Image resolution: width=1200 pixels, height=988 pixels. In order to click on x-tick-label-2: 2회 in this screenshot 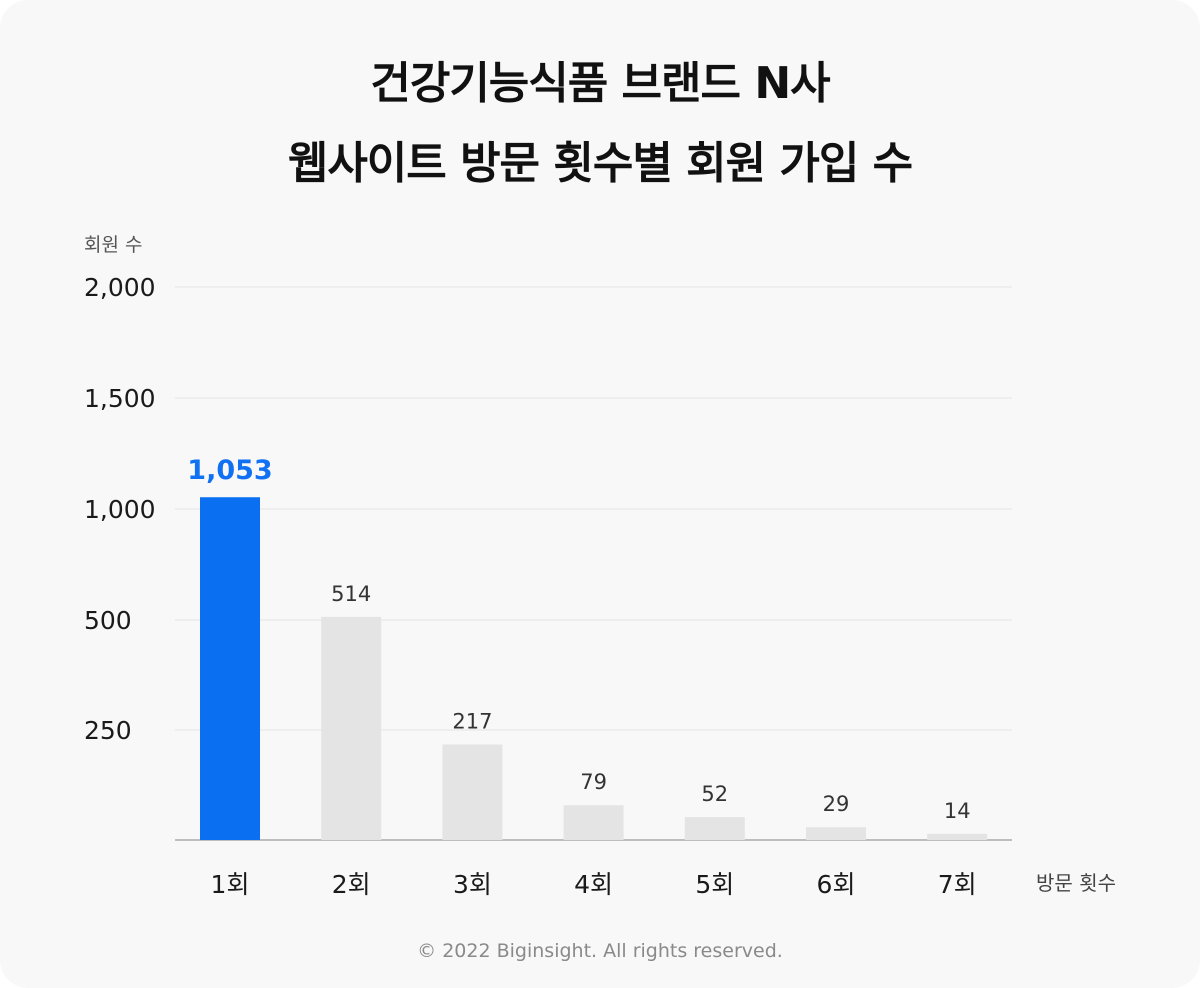, I will do `click(351, 884)`.